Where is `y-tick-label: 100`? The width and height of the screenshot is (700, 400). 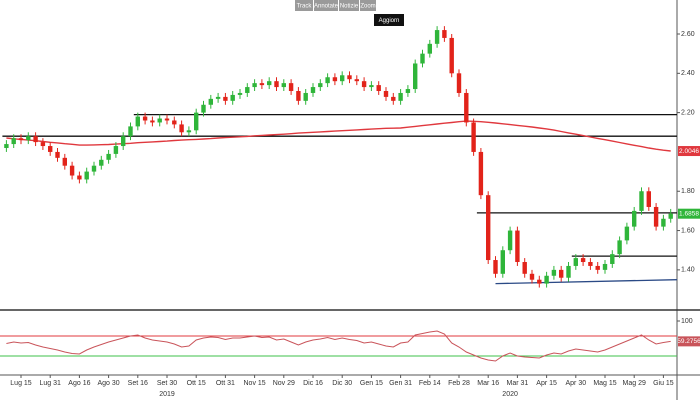 y-tick-label: 100 is located at coordinates (687, 321).